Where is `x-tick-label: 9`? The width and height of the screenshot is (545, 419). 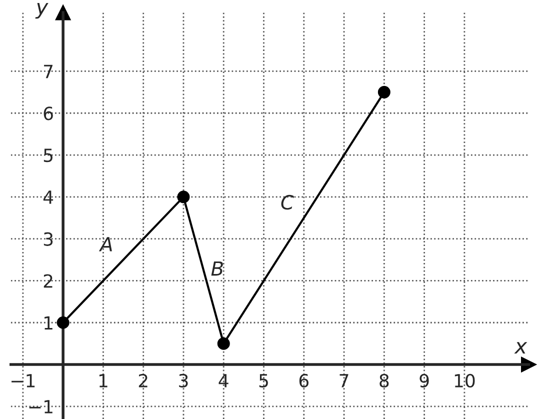 x-tick-label: 9 is located at coordinates (424, 381).